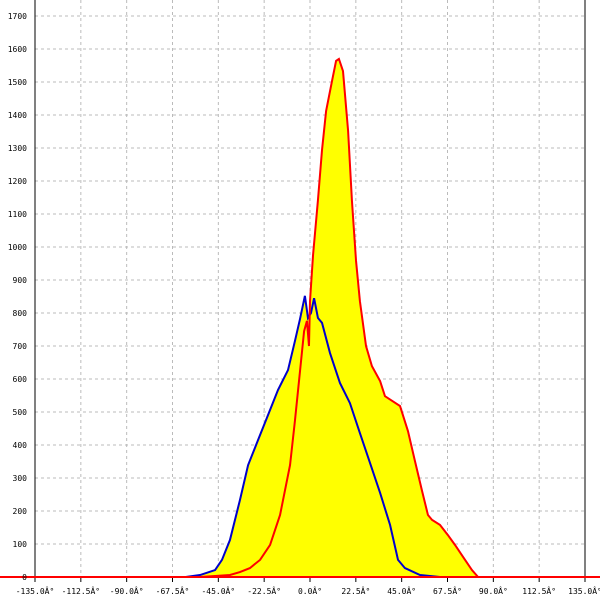 This screenshot has height=600, width=600. What do you see at coordinates (24, 577) in the screenshot?
I see `y-tick-label: 0` at bounding box center [24, 577].